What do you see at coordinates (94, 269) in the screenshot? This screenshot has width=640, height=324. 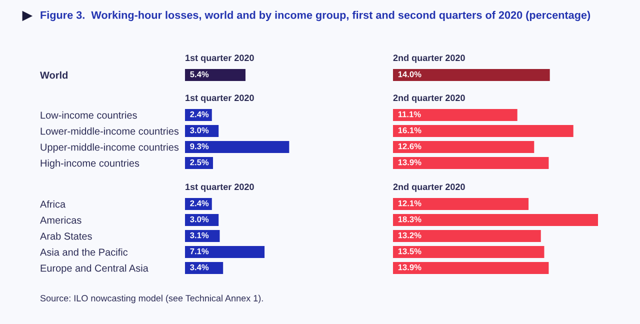 I see `y-tick-label: Europe and Central Asia` at bounding box center [94, 269].